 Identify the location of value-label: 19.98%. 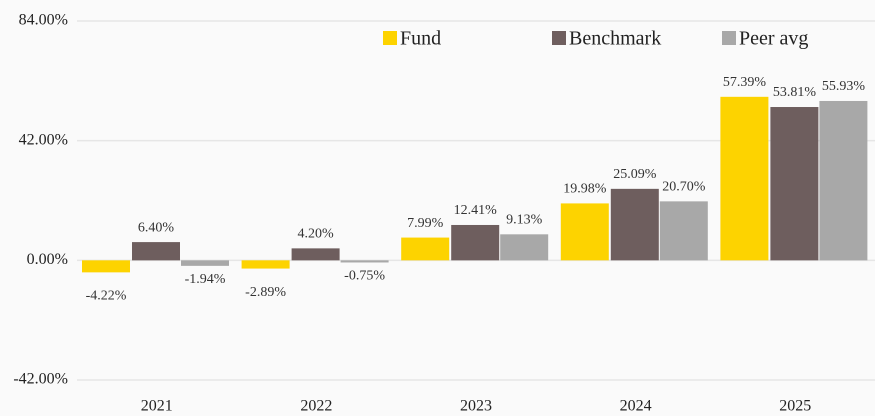
(585, 189).